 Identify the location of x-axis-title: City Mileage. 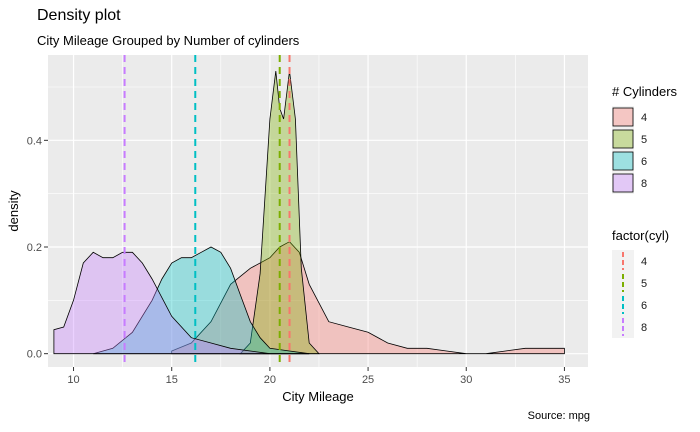
(318, 396).